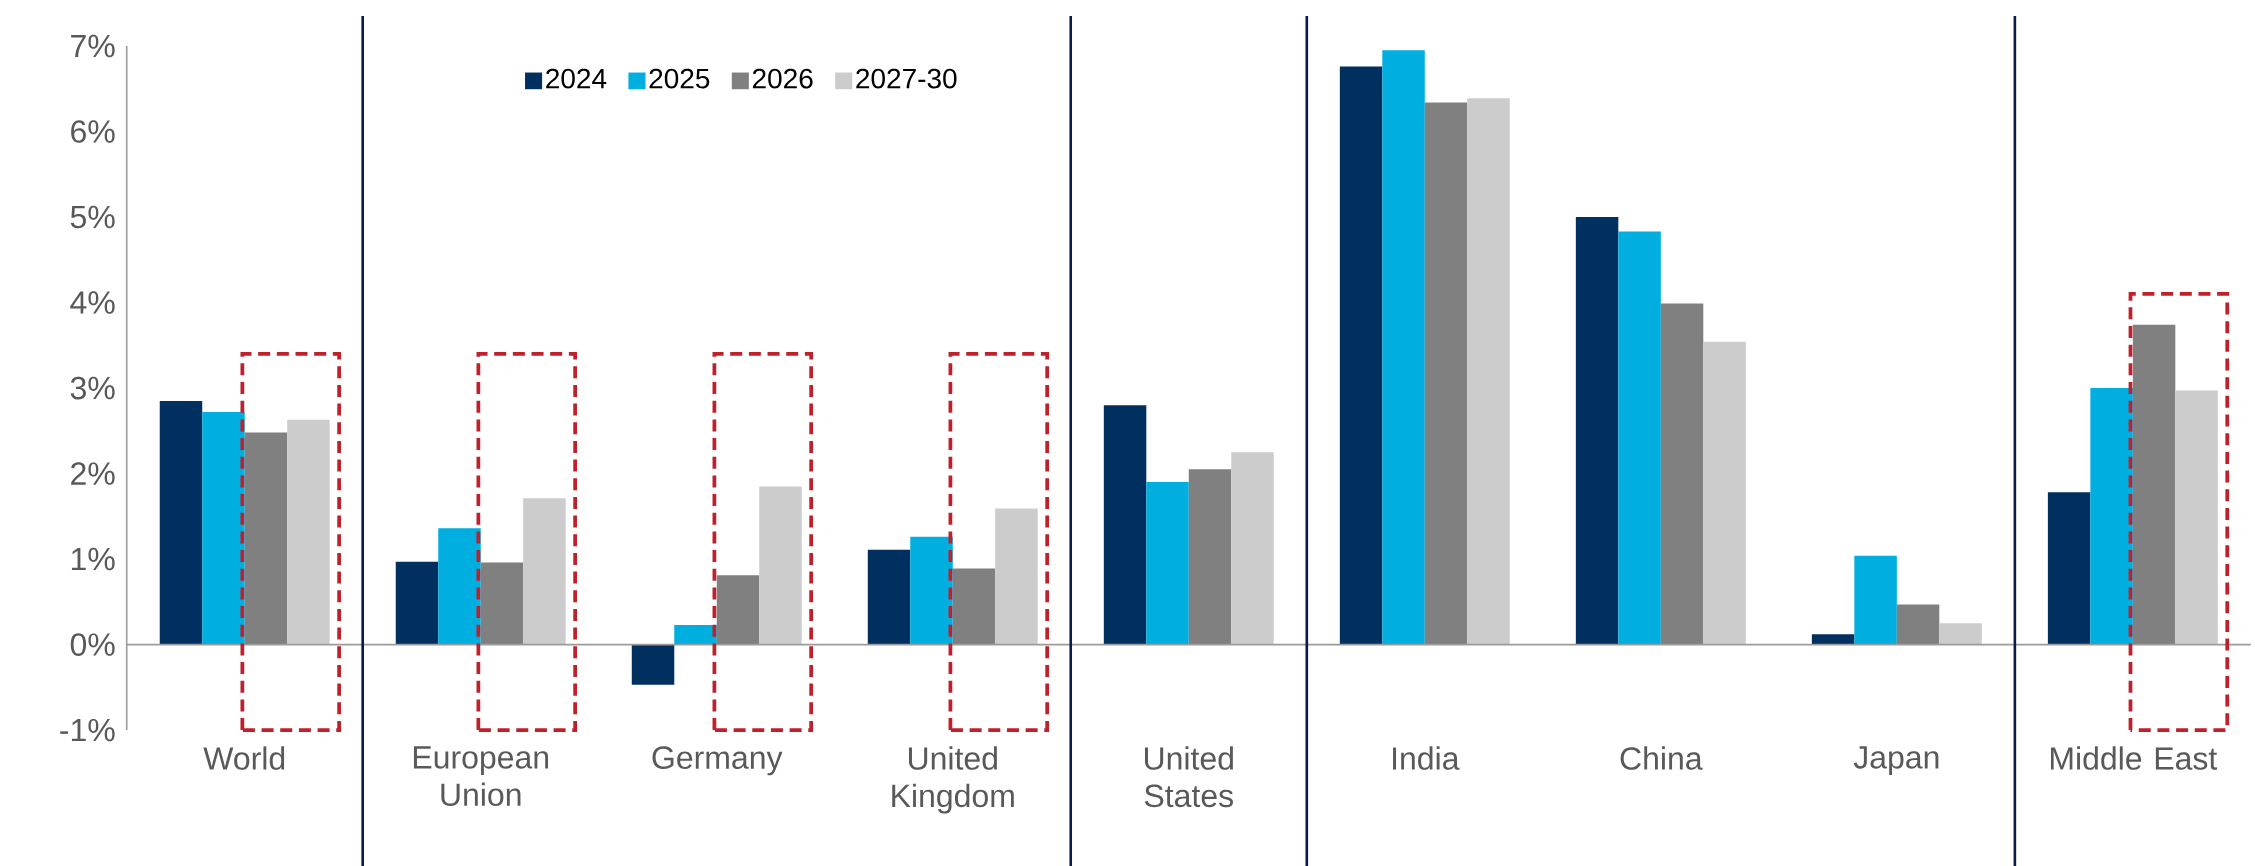 Image resolution: width=2255 pixels, height=866 pixels. I want to click on y-tick-label: 6%, so click(93, 131).